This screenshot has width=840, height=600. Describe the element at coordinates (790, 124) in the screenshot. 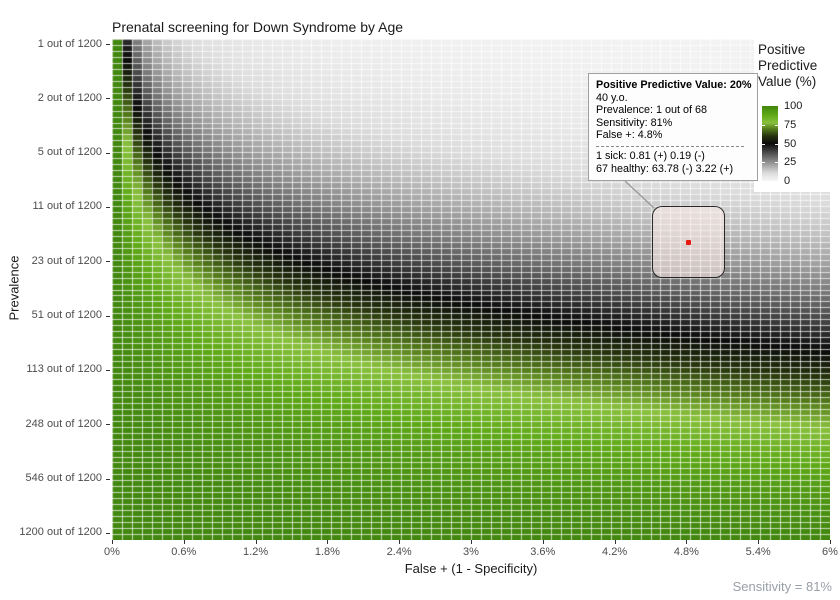

I see `legend-tick-label: 75` at that location.